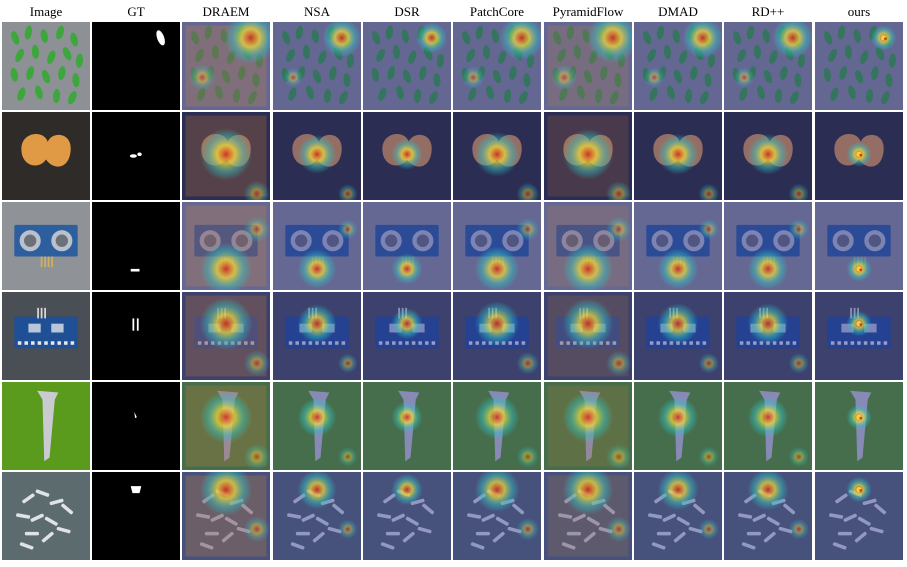 The height and width of the screenshot is (567, 907). What do you see at coordinates (678, 516) in the screenshot?
I see `cell-pins-dmad` at bounding box center [678, 516].